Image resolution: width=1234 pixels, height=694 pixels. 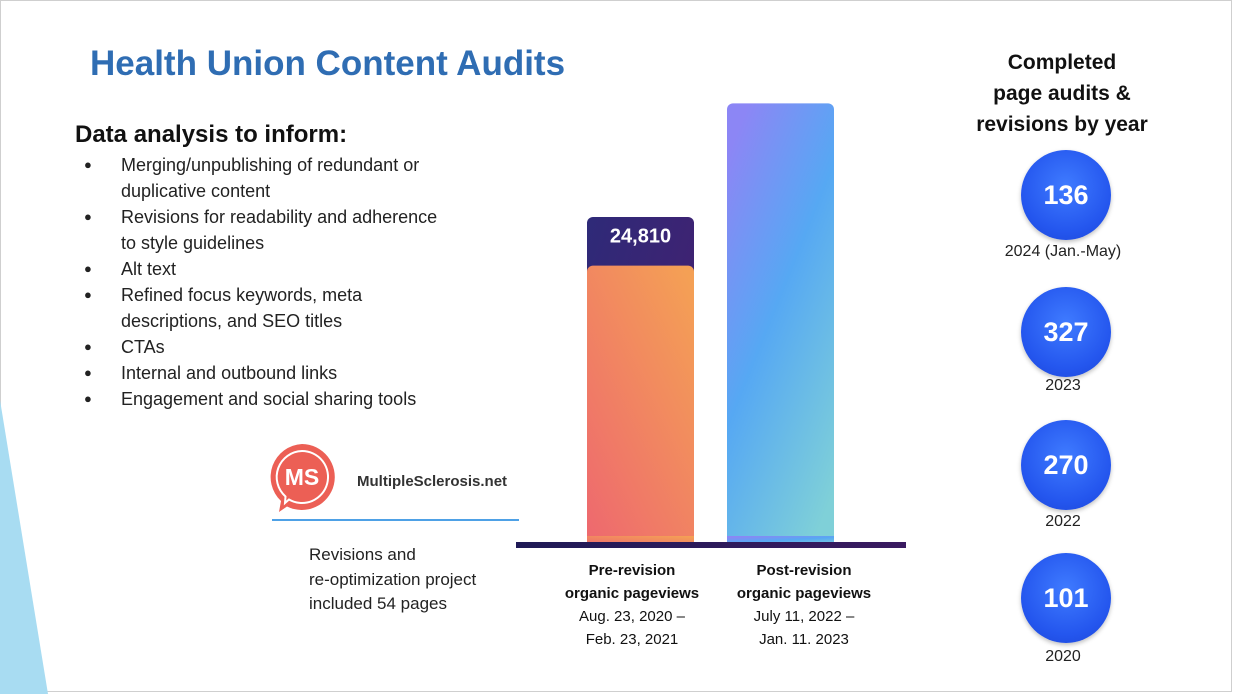 I want to click on bar-base-pre, so click(x=640, y=541).